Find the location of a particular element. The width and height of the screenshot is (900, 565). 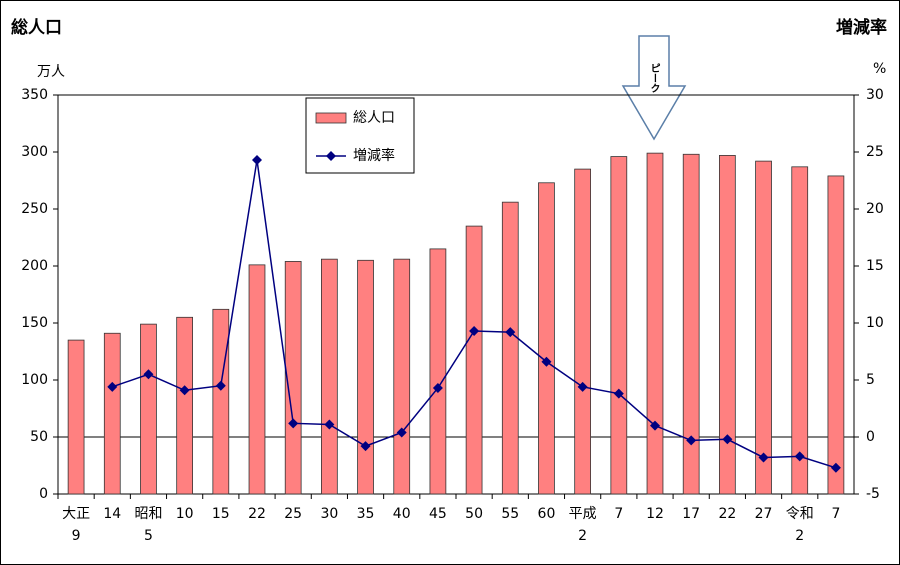

y-tick-label: 50 is located at coordinates (39, 437).